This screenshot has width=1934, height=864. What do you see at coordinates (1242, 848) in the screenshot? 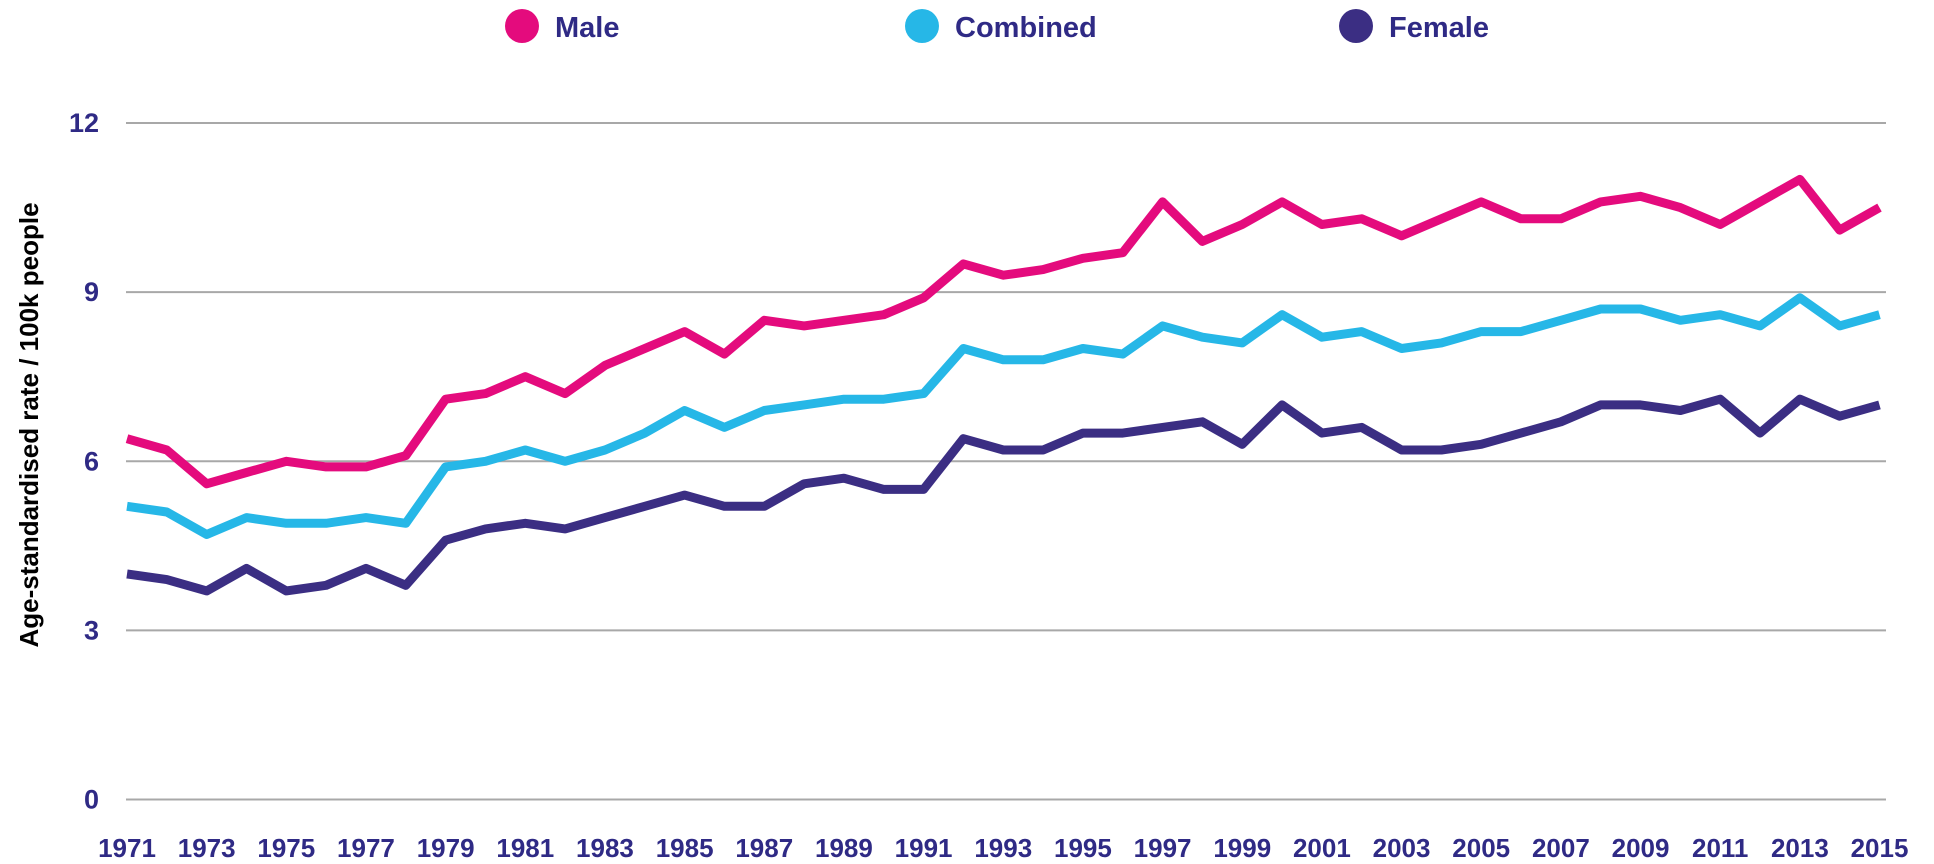
I see `x-tick-label: 1999` at bounding box center [1242, 848].